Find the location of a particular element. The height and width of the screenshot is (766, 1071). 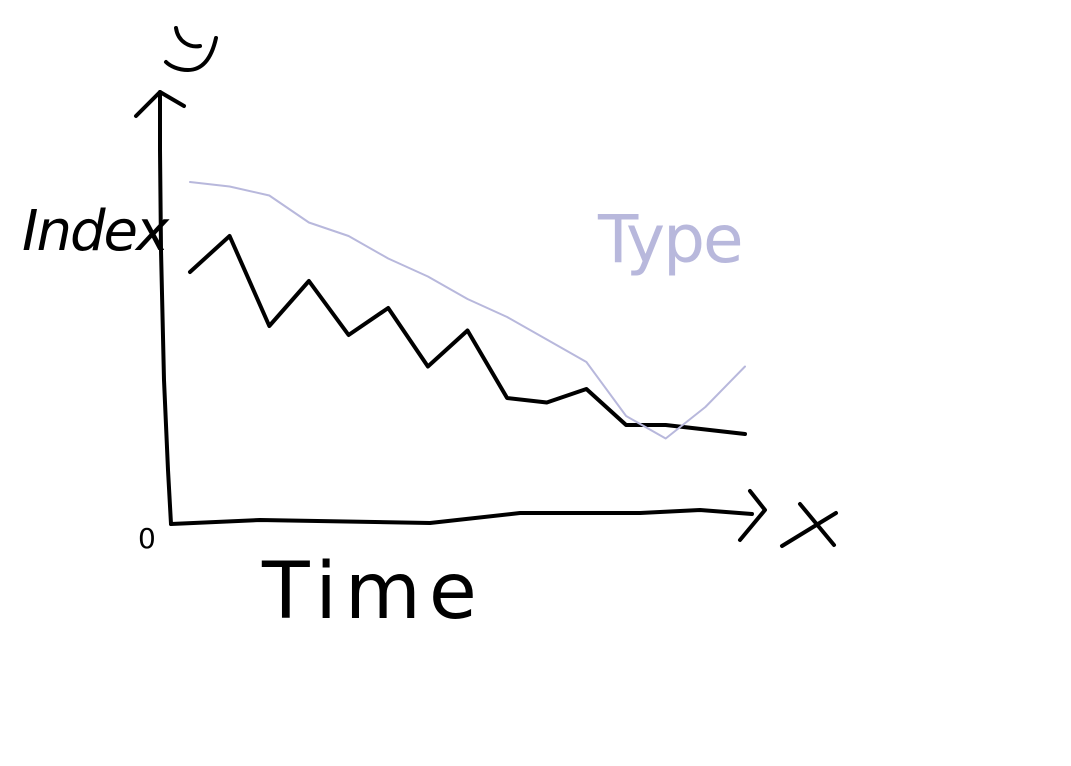

x-axis-line is located at coordinates (461, 517).